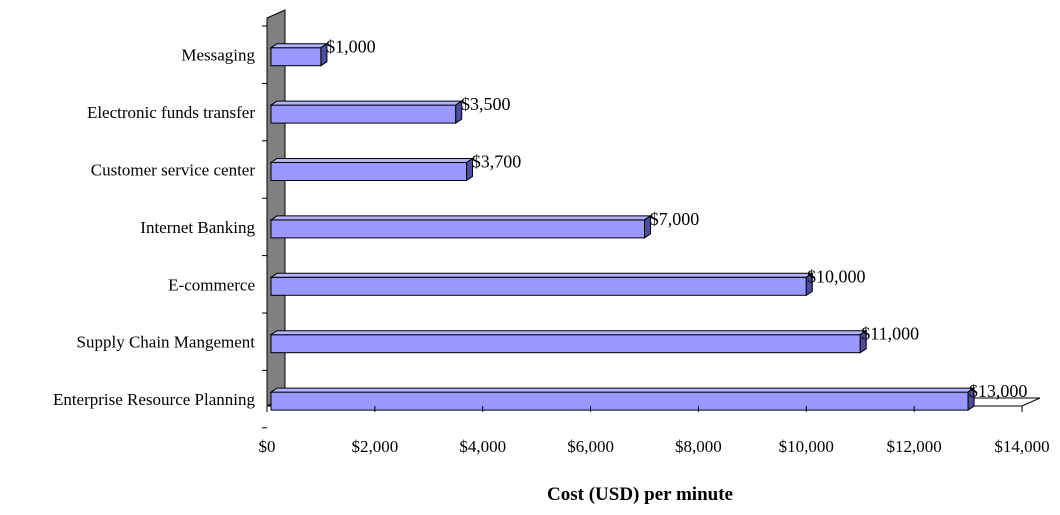  What do you see at coordinates (267, 446) in the screenshot?
I see `x-tick-label: $0` at bounding box center [267, 446].